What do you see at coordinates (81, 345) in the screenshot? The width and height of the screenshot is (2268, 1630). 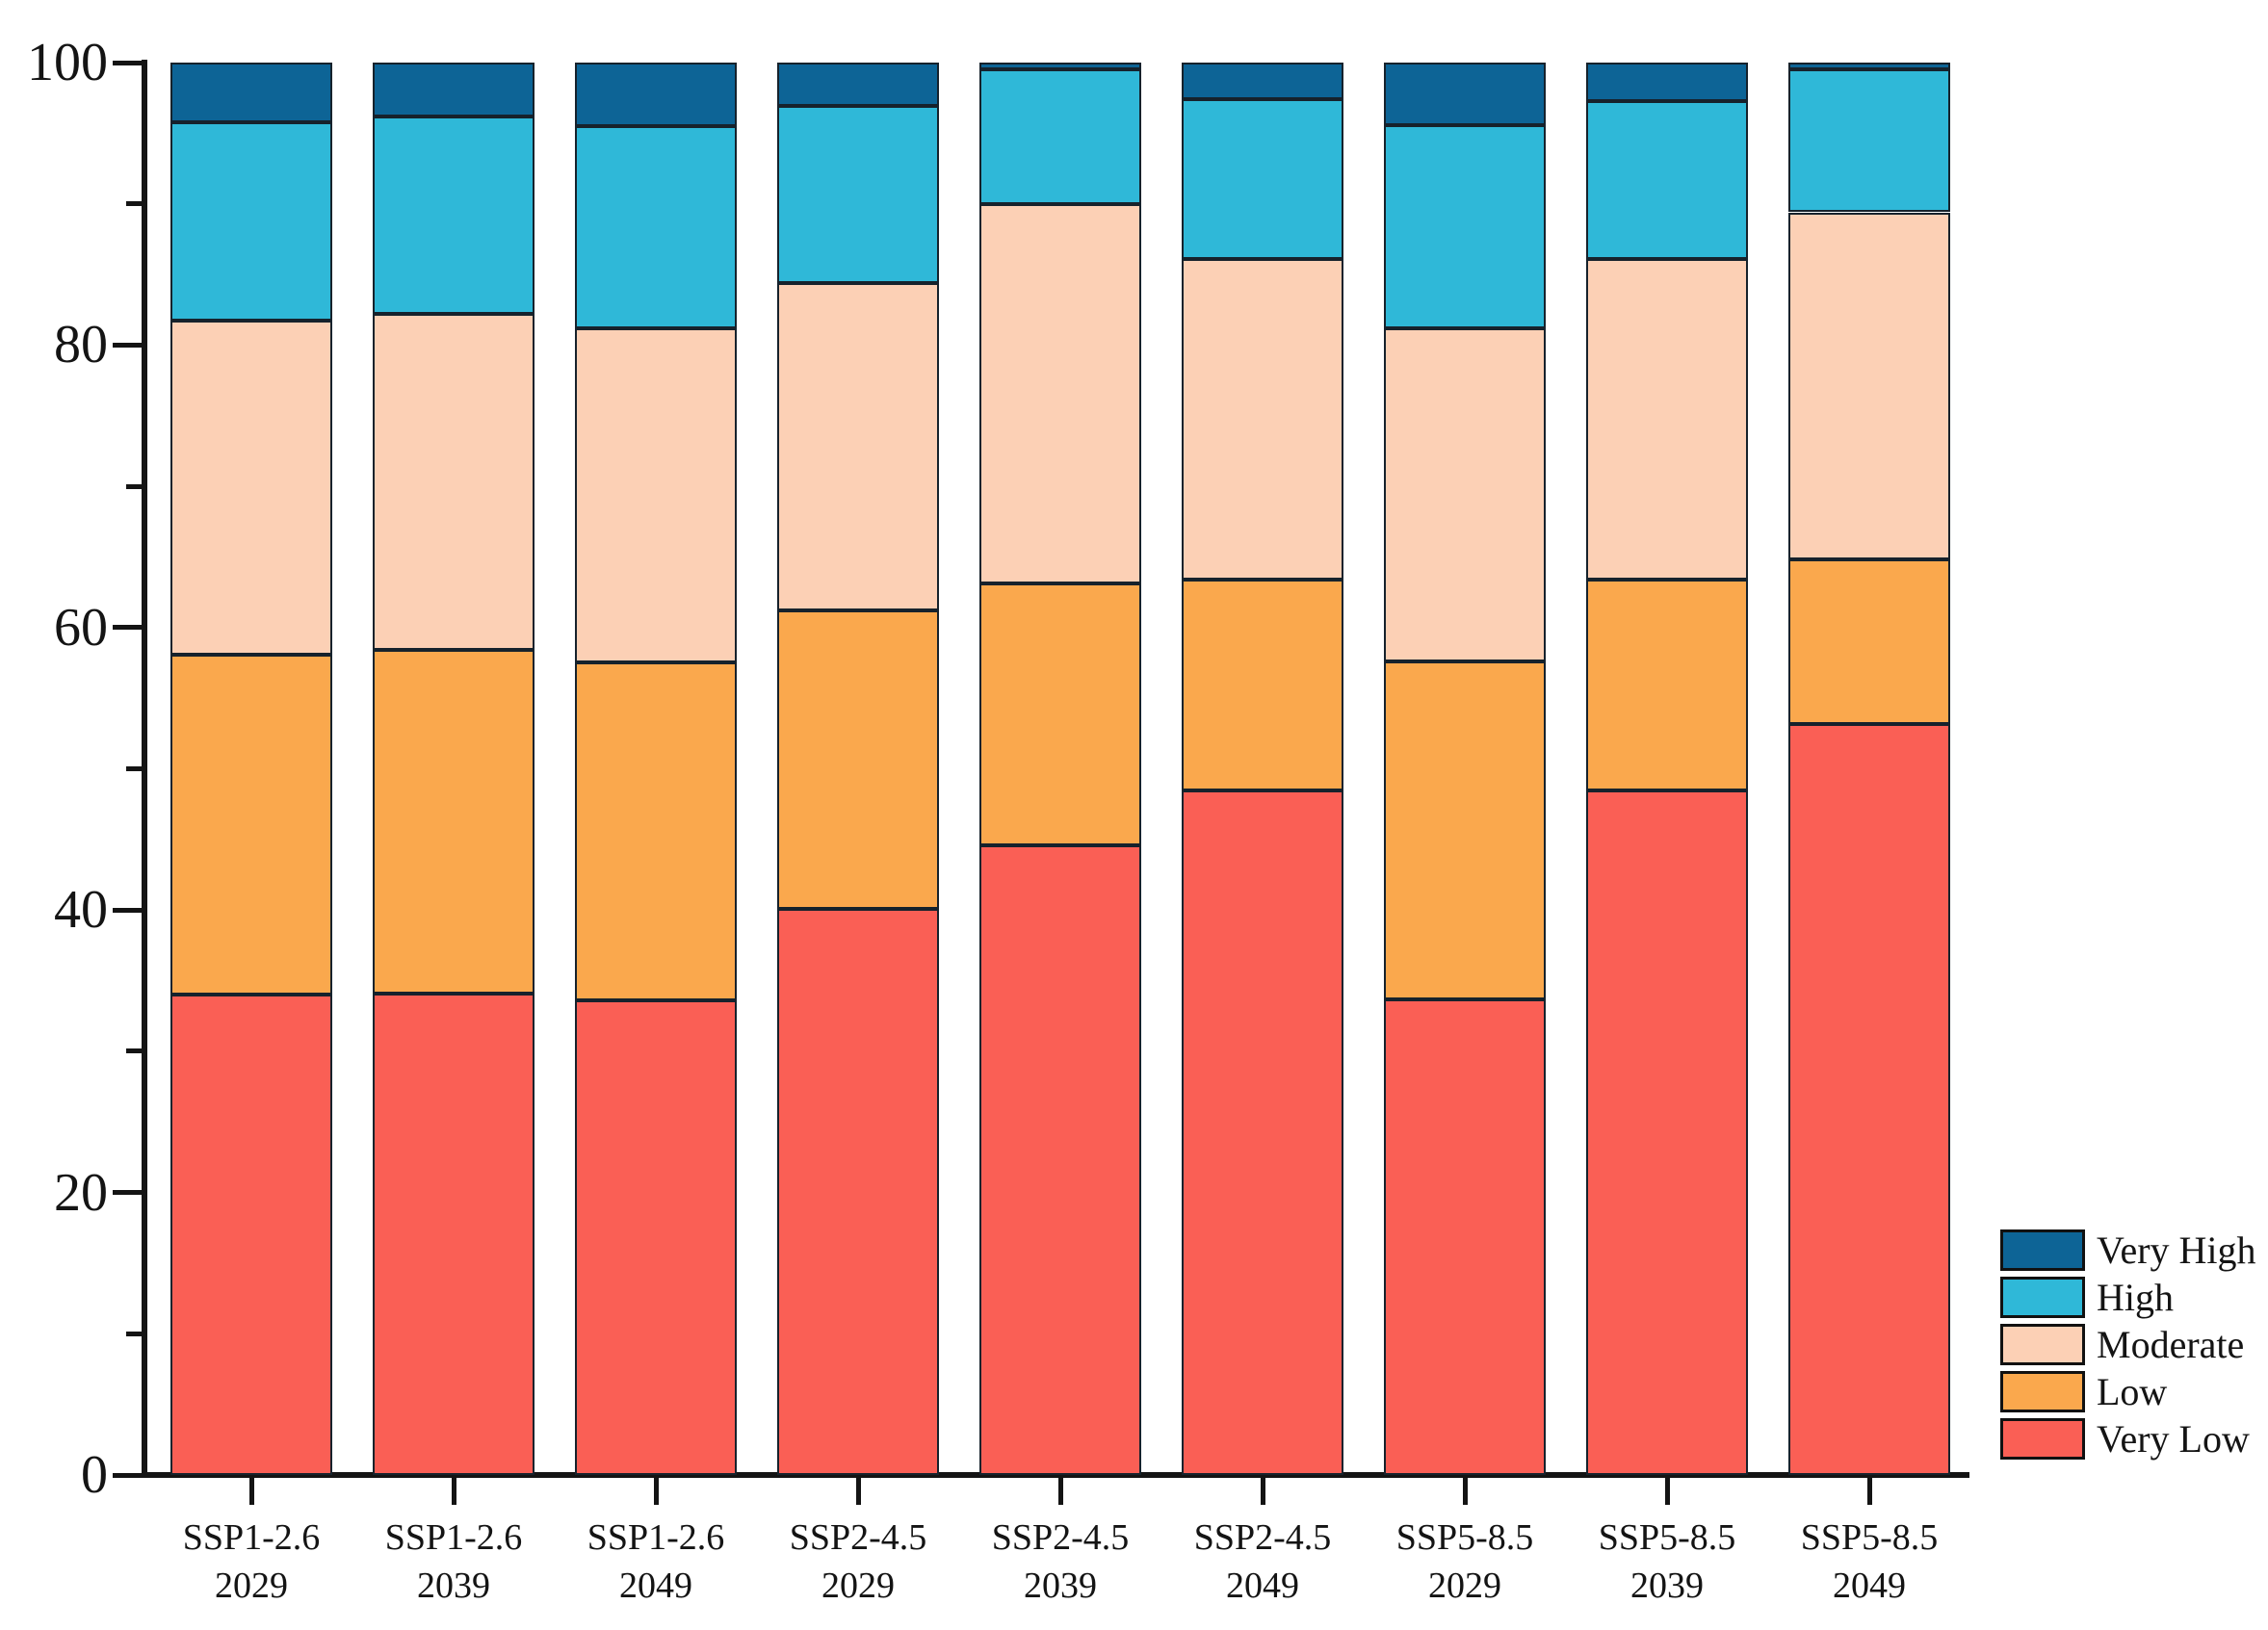 I see `y-tick-label: 80` at bounding box center [81, 345].